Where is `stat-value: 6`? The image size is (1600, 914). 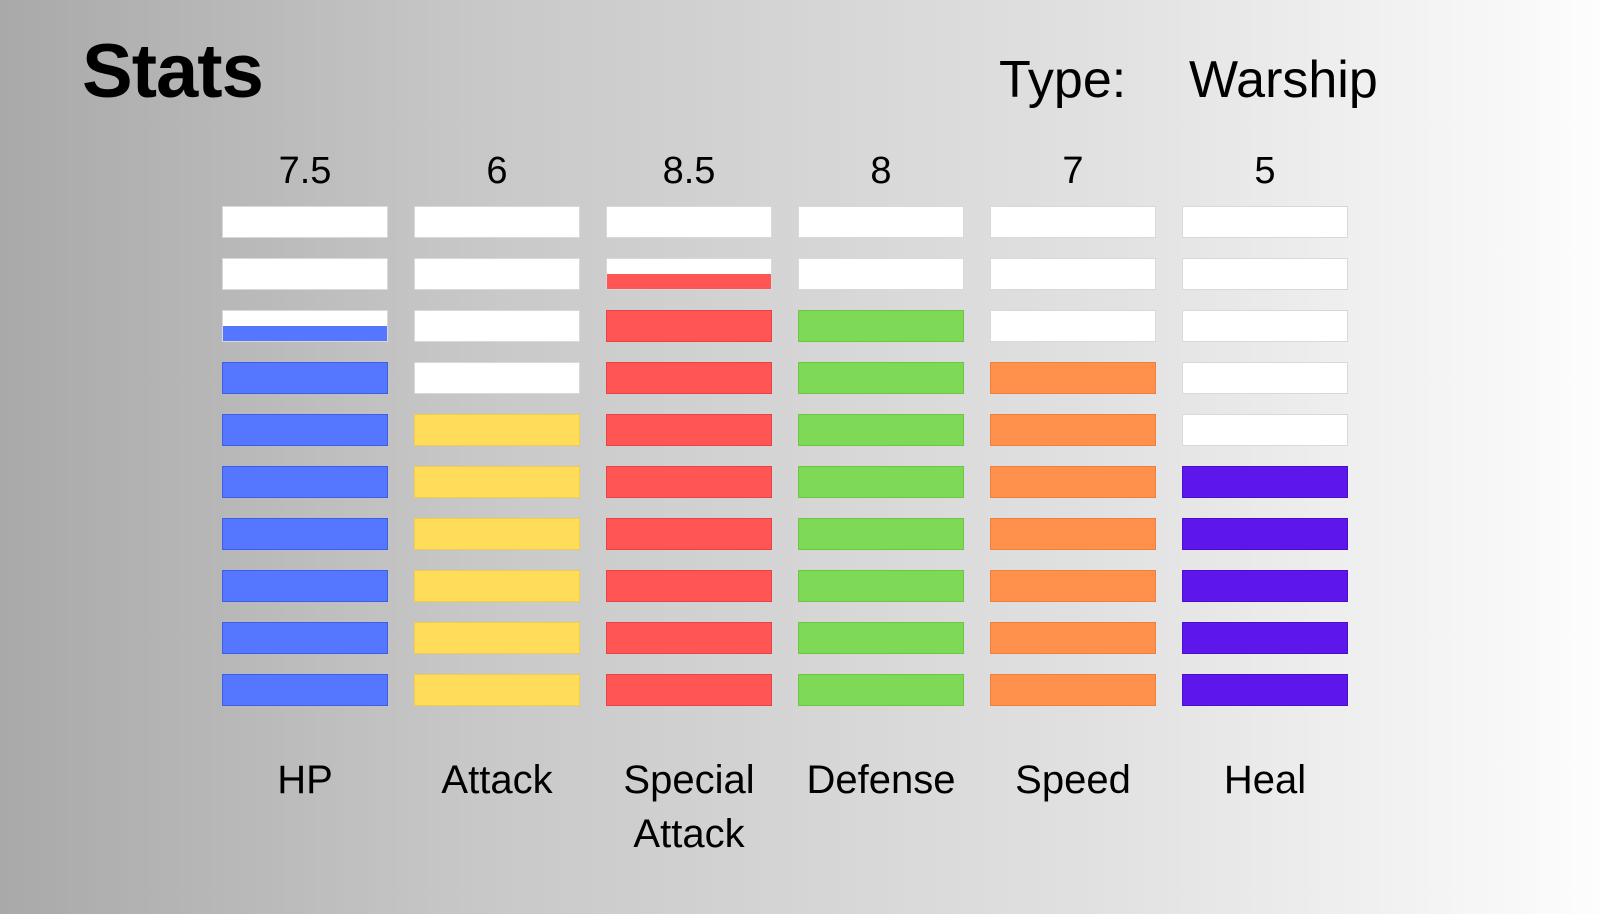
stat-value: 6 is located at coordinates (497, 171).